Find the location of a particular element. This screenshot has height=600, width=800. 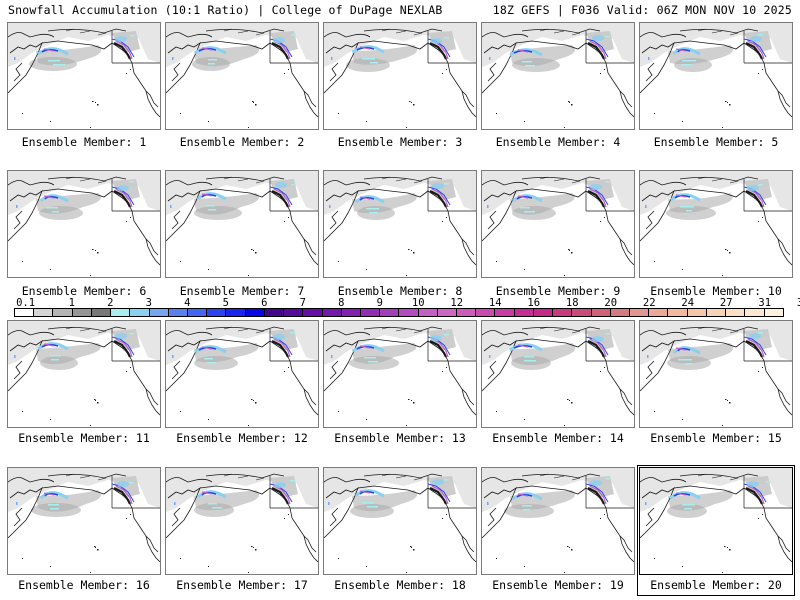

ensemble-member-panel: Ensemble Member: 5 is located at coordinates (716, 86).